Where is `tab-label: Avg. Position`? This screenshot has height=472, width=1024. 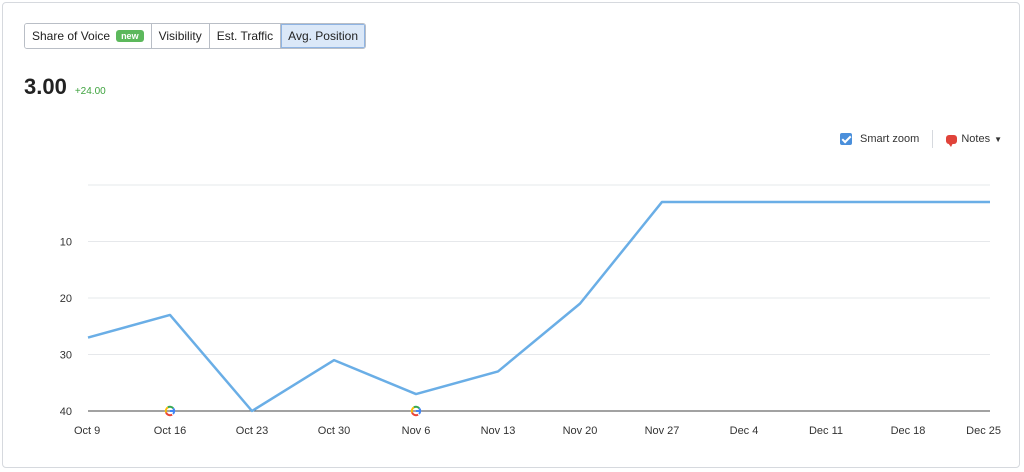
tab-label: Avg. Position is located at coordinates (323, 36).